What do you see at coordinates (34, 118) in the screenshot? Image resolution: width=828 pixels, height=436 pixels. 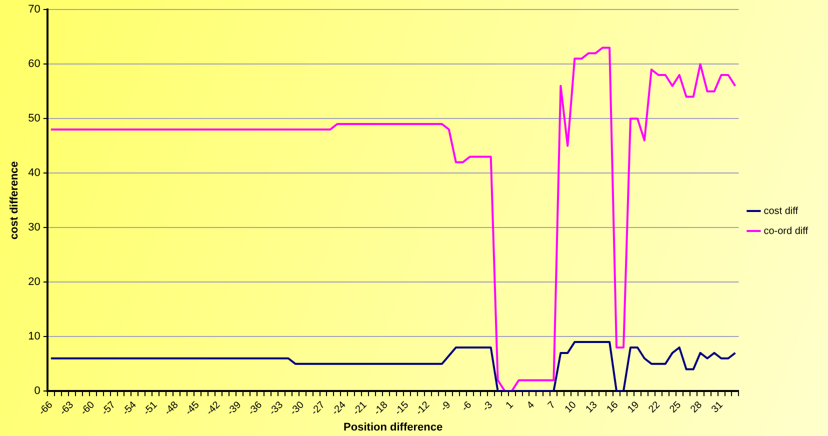 I see `y-tick-label: 50` at bounding box center [34, 118].